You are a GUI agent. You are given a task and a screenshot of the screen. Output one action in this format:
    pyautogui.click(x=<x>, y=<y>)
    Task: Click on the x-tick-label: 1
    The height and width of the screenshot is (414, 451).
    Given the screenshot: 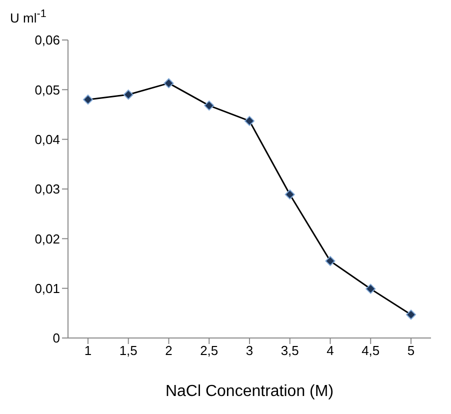 What is the action you would take?
    pyautogui.click(x=88, y=350)
    